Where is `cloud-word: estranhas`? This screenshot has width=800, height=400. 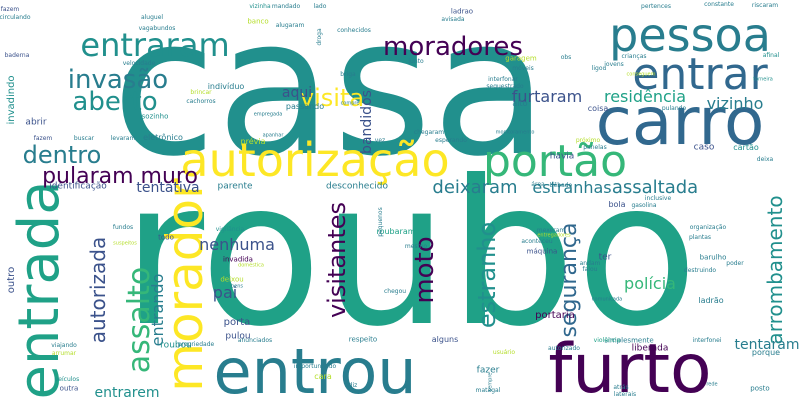 cloud-word: estranhas is located at coordinates (572, 187).